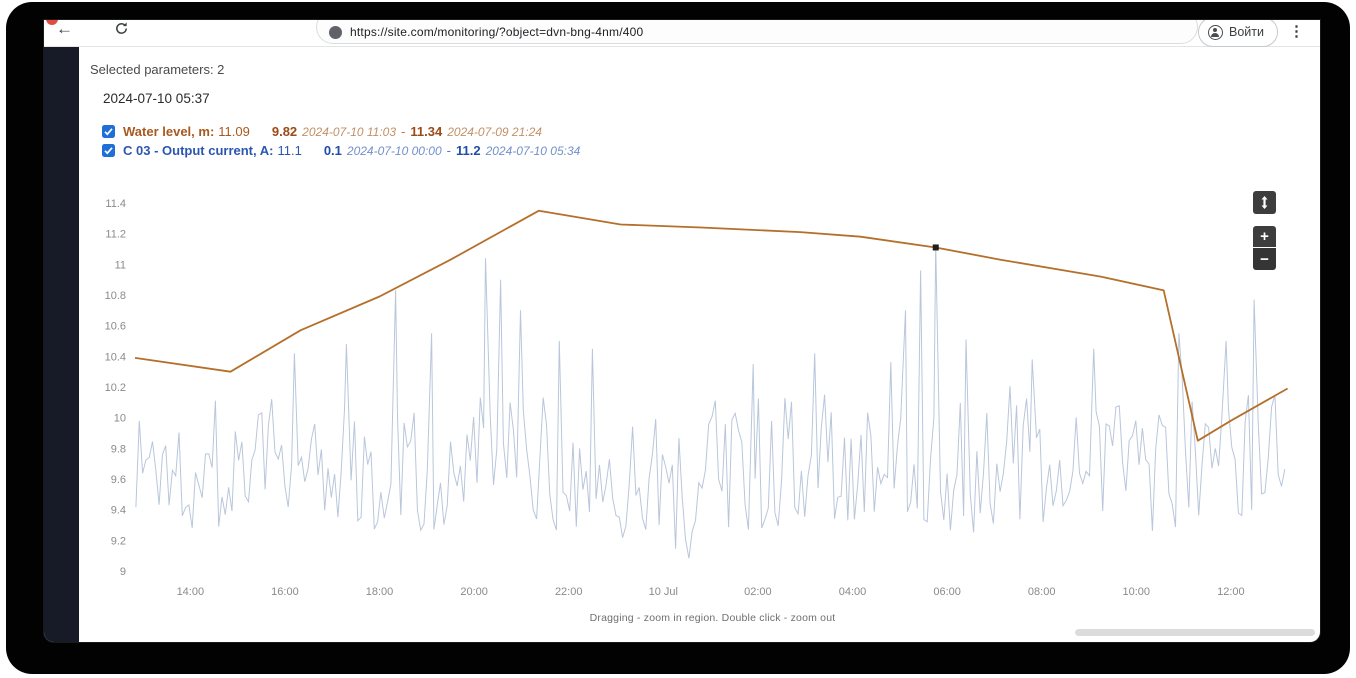  What do you see at coordinates (285, 592) in the screenshot?
I see `x-tick-label: 16:00` at bounding box center [285, 592].